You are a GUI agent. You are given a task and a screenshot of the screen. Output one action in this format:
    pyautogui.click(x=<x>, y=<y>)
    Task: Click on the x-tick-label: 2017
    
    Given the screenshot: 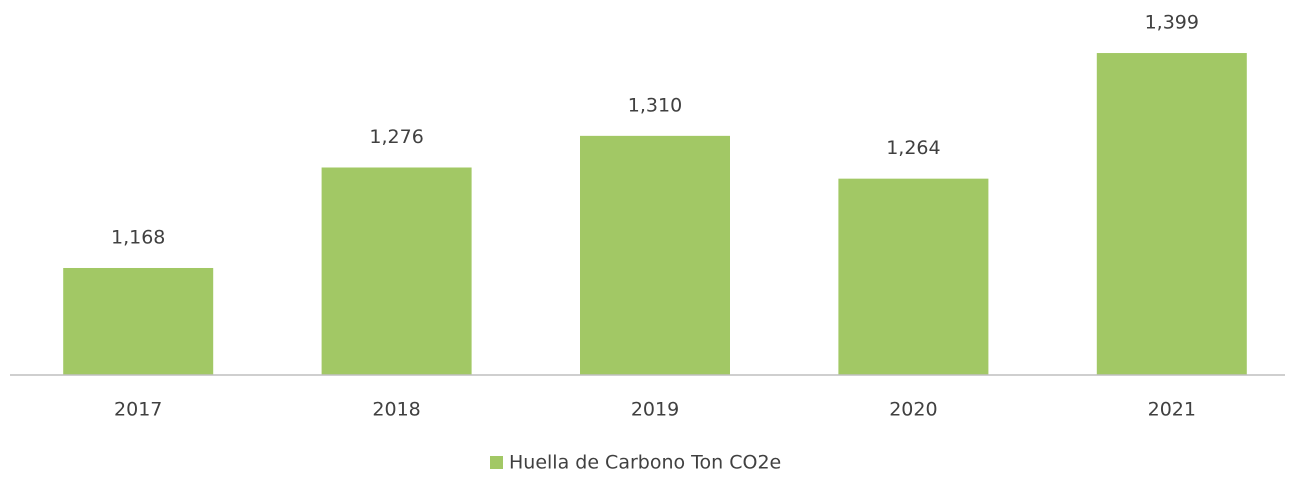 What is the action you would take?
    pyautogui.click(x=138, y=410)
    